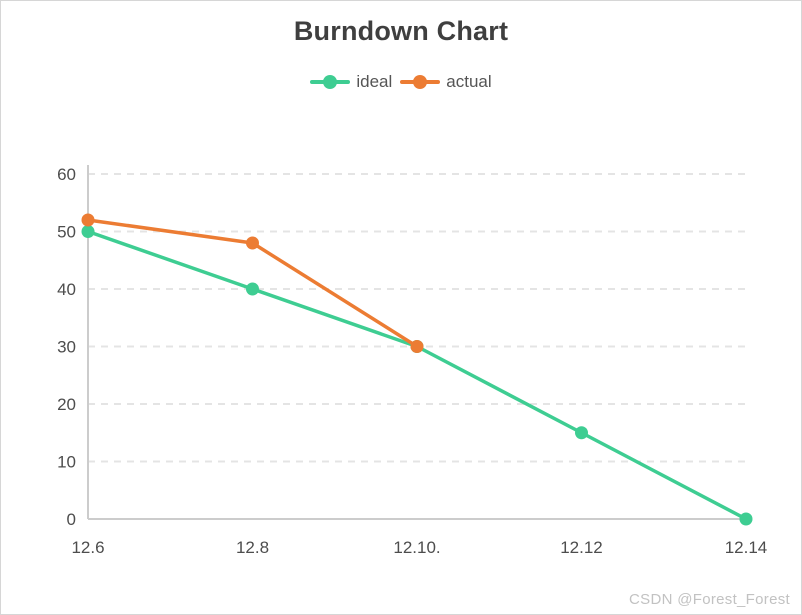 The width and height of the screenshot is (802, 615). I want to click on legend-item-actual: actual, so click(446, 82).